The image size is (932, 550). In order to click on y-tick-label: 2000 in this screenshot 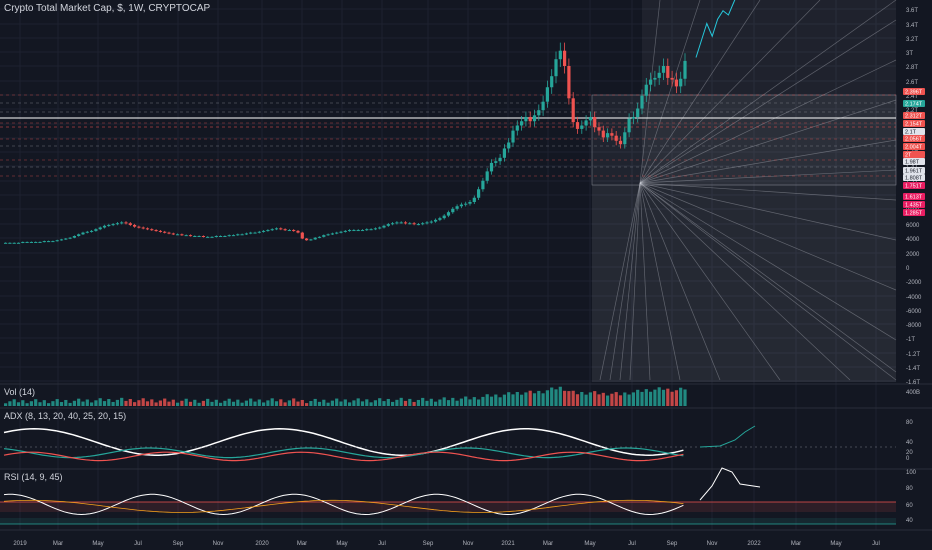, I will do `click(913, 255)`.